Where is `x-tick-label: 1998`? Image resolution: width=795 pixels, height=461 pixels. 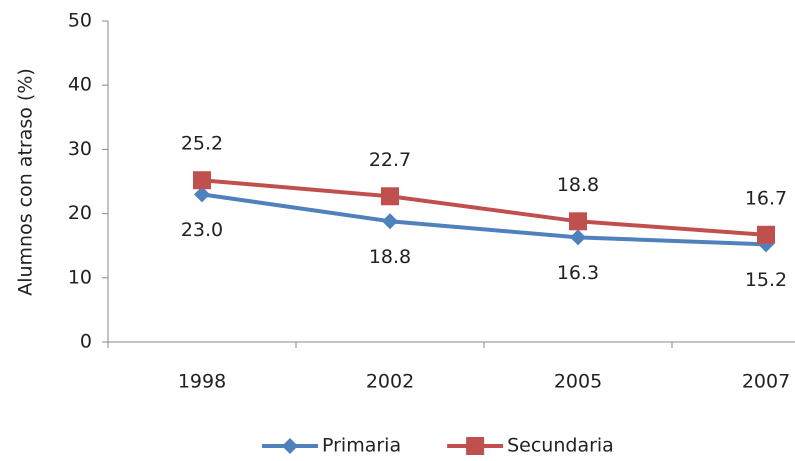
x-tick-label: 1998 is located at coordinates (202, 382).